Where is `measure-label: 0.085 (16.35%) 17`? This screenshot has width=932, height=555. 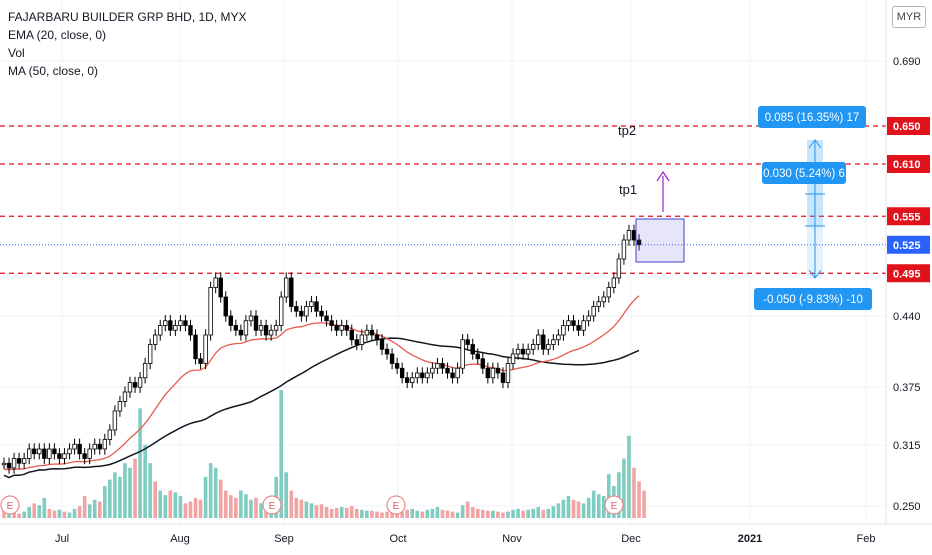 measure-label: 0.085 (16.35%) 17 is located at coordinates (812, 118).